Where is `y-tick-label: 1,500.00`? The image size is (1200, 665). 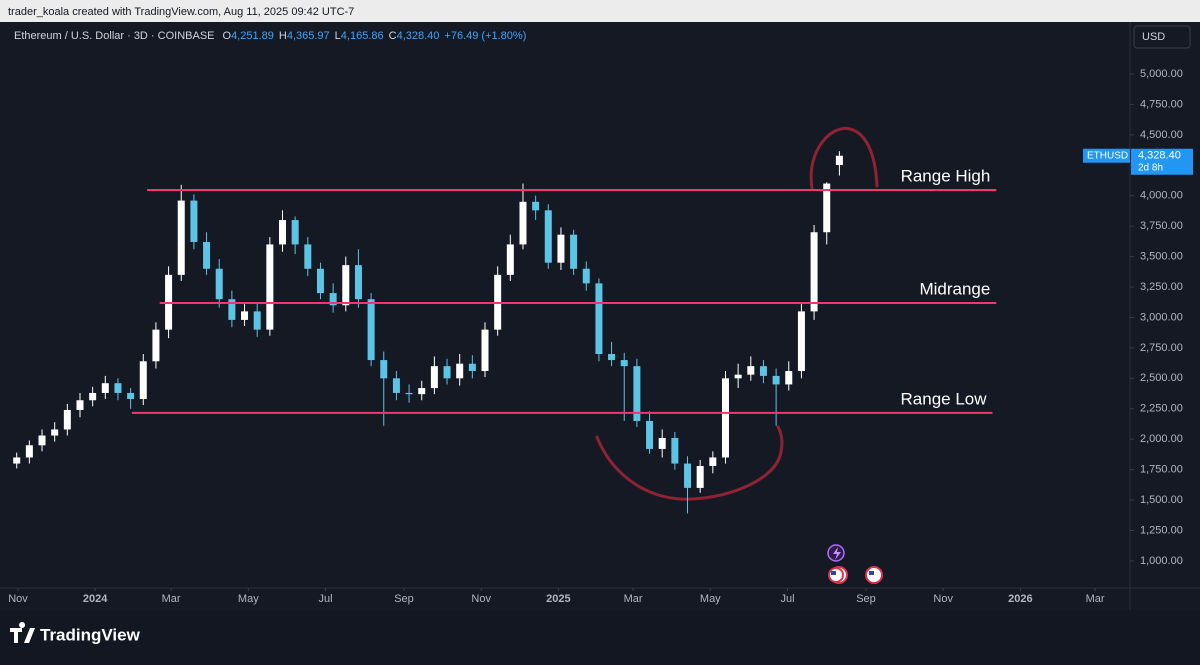 y-tick-label: 1,500.00 is located at coordinates (1161, 500).